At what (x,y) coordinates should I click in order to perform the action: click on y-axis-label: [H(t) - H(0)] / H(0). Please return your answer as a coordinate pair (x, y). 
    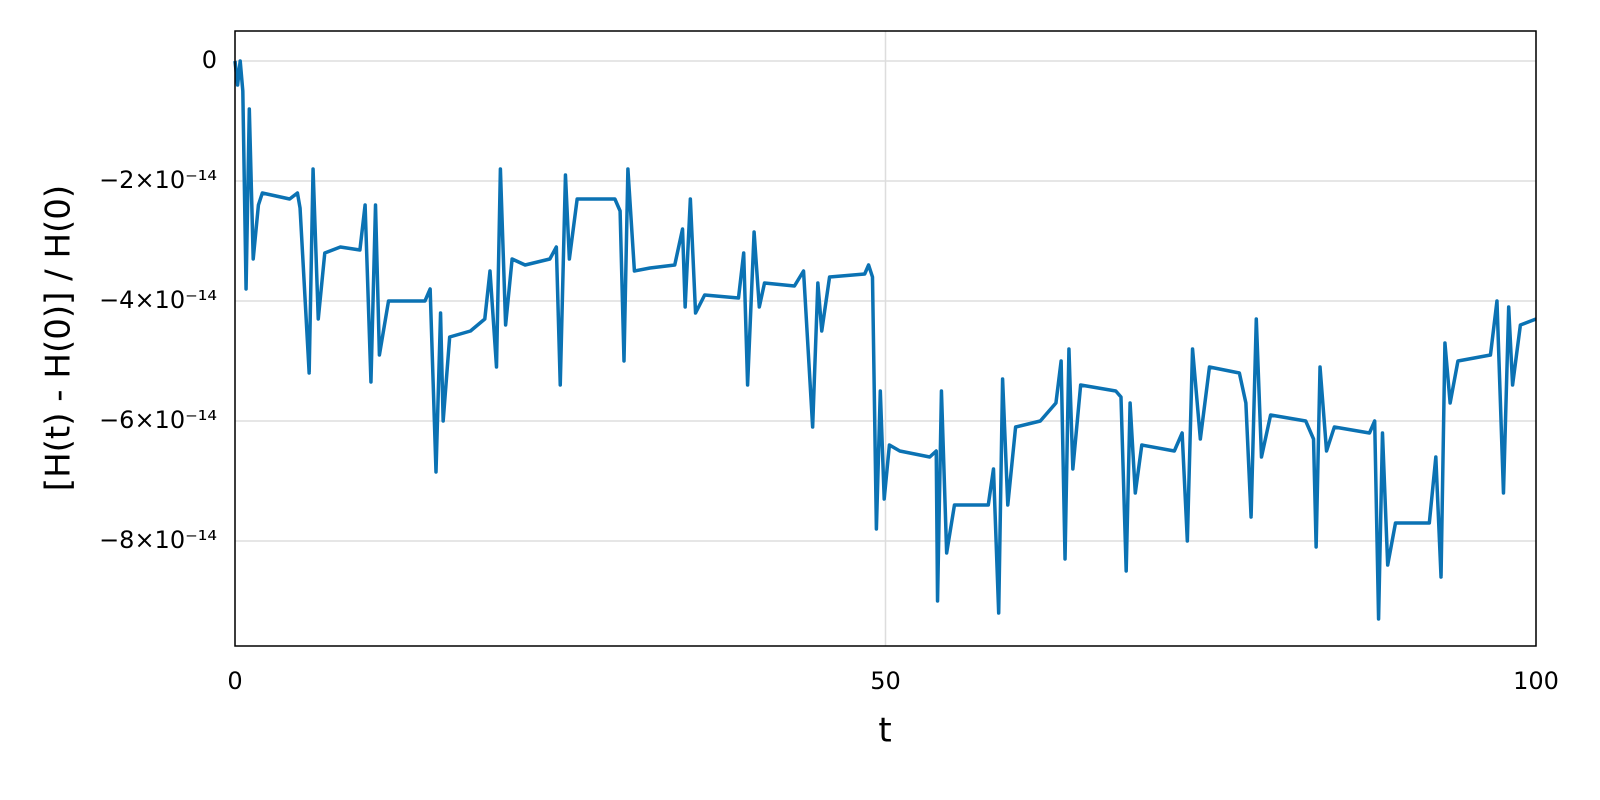
    Looking at the image, I should click on (59, 338).